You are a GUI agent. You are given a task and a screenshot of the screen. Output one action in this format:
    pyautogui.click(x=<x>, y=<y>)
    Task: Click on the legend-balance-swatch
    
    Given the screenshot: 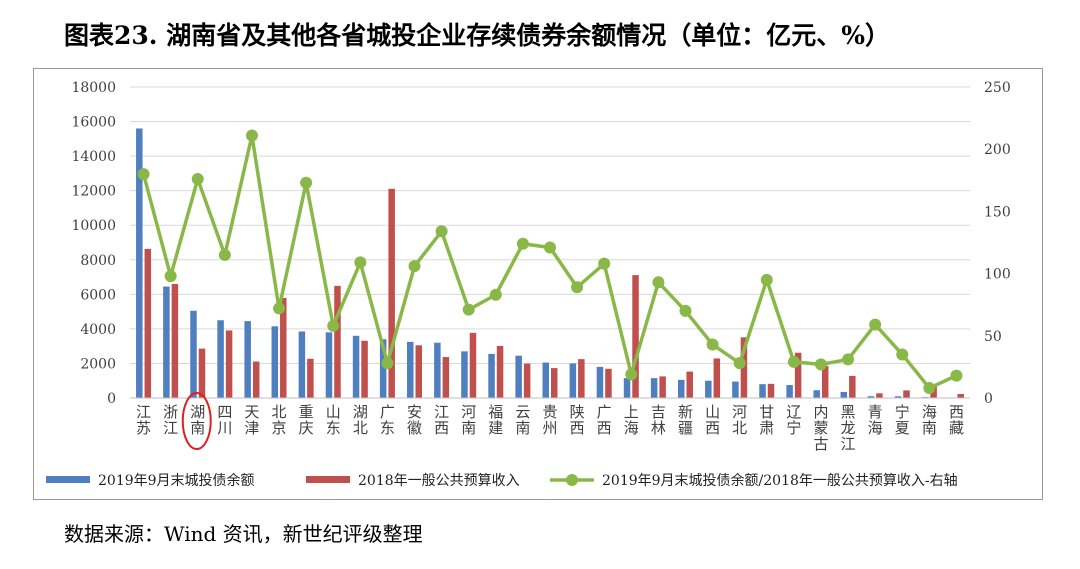 What is the action you would take?
    pyautogui.click(x=68, y=479)
    